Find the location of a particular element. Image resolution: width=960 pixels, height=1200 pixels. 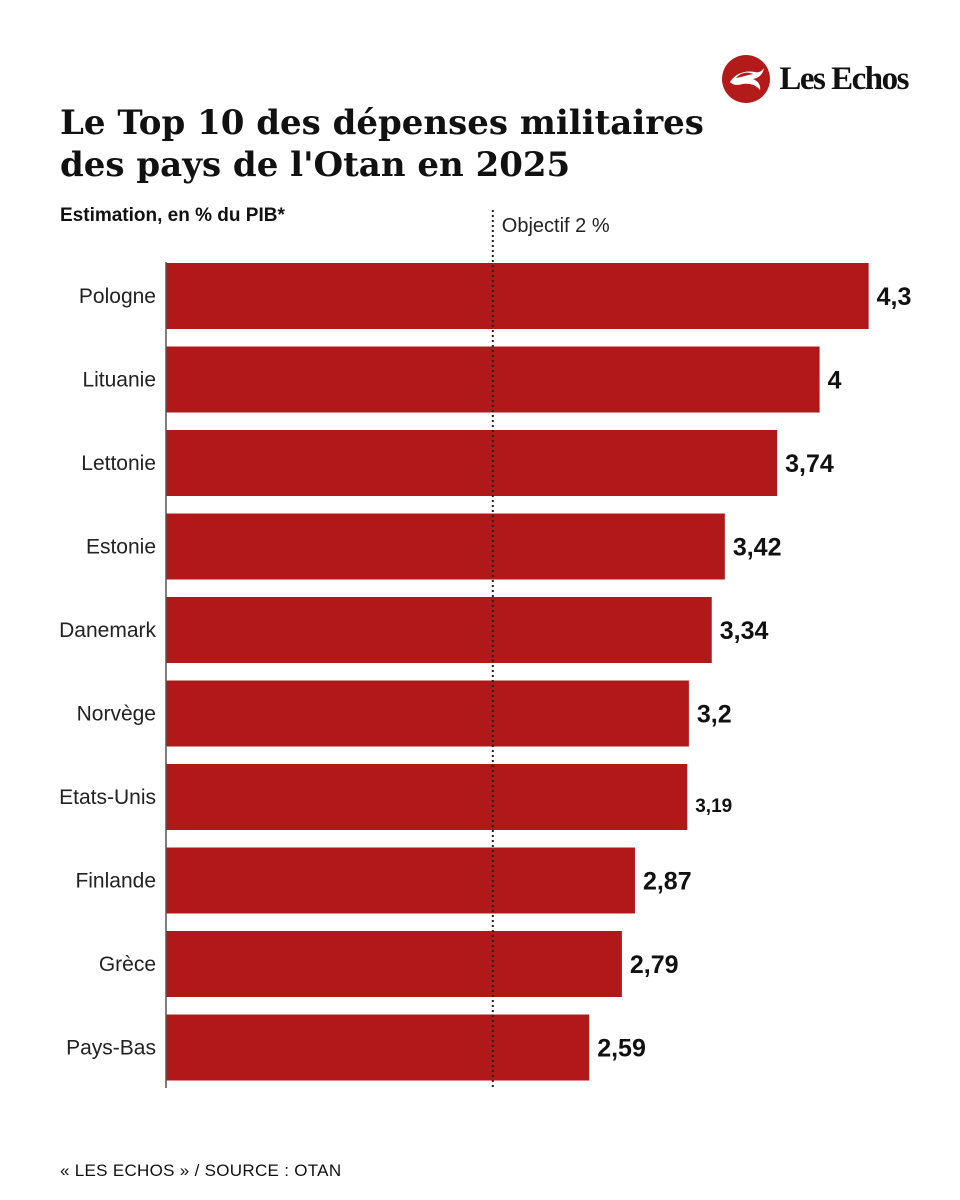

value-label: 3,42 is located at coordinates (757, 548).